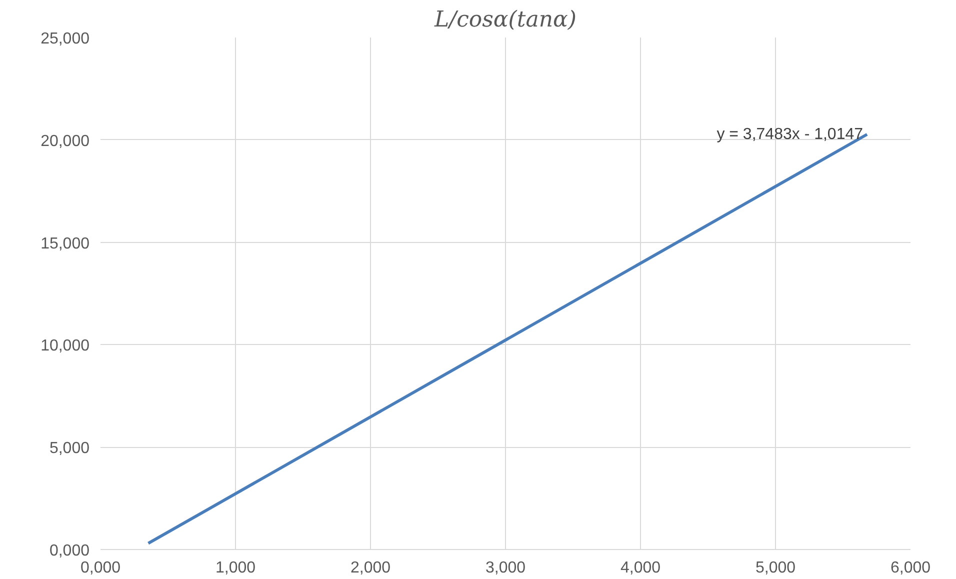  What do you see at coordinates (235, 568) in the screenshot?
I see `x-tick-label: 1,000` at bounding box center [235, 568].